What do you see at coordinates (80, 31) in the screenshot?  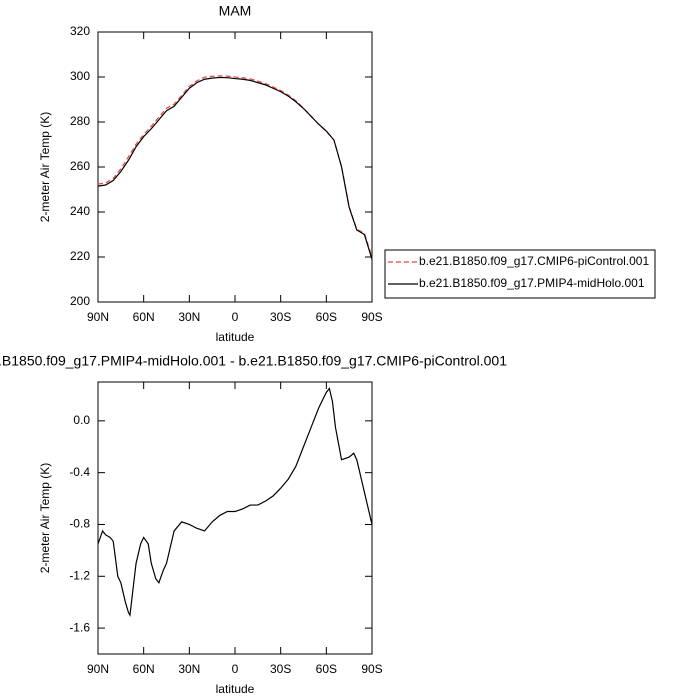 I see `y-tick-label: 320` at bounding box center [80, 31].